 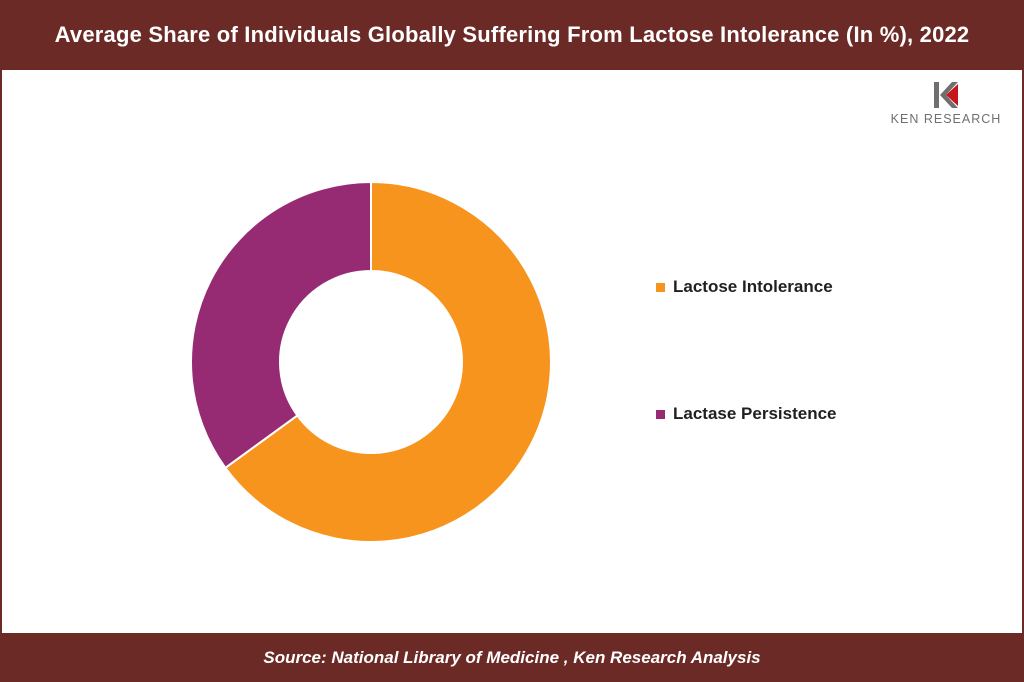 I want to click on legend-item-lactose-intolerance: Lactose Intolerance, so click(x=744, y=287).